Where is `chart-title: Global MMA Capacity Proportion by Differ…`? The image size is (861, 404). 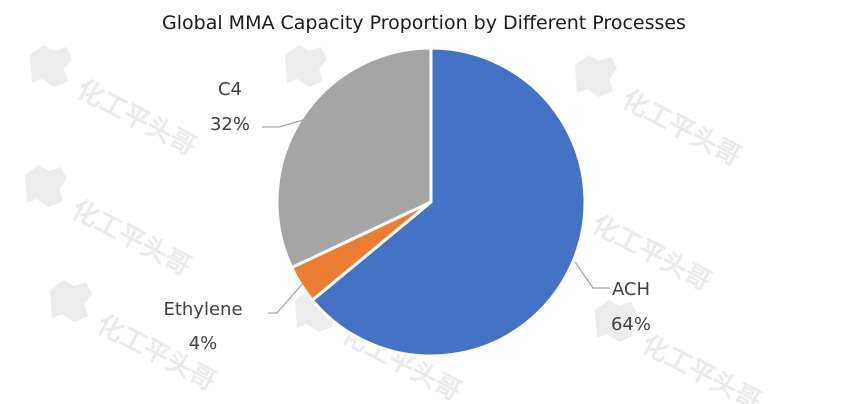 chart-title: Global MMA Capacity Proportion by Differ… is located at coordinates (424, 23).